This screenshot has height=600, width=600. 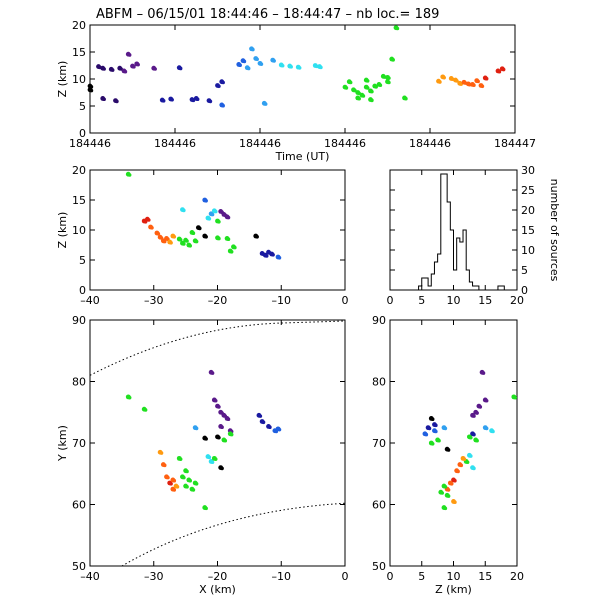 What do you see at coordinates (554, 230) in the screenshot?
I see `y-axis-label: number of sources` at bounding box center [554, 230].